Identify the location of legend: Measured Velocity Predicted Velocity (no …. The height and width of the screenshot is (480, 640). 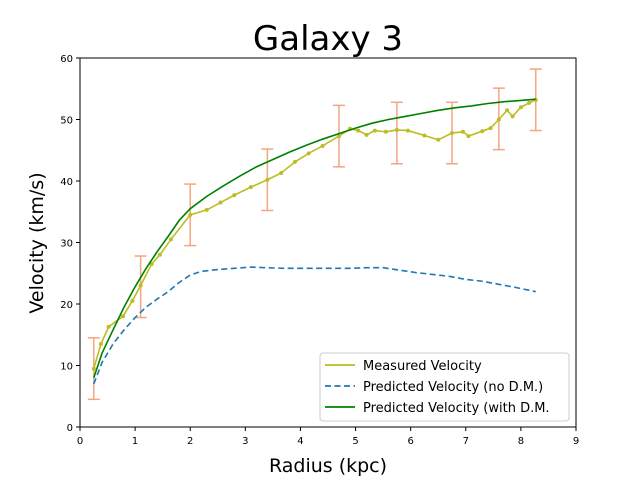
(444, 387).